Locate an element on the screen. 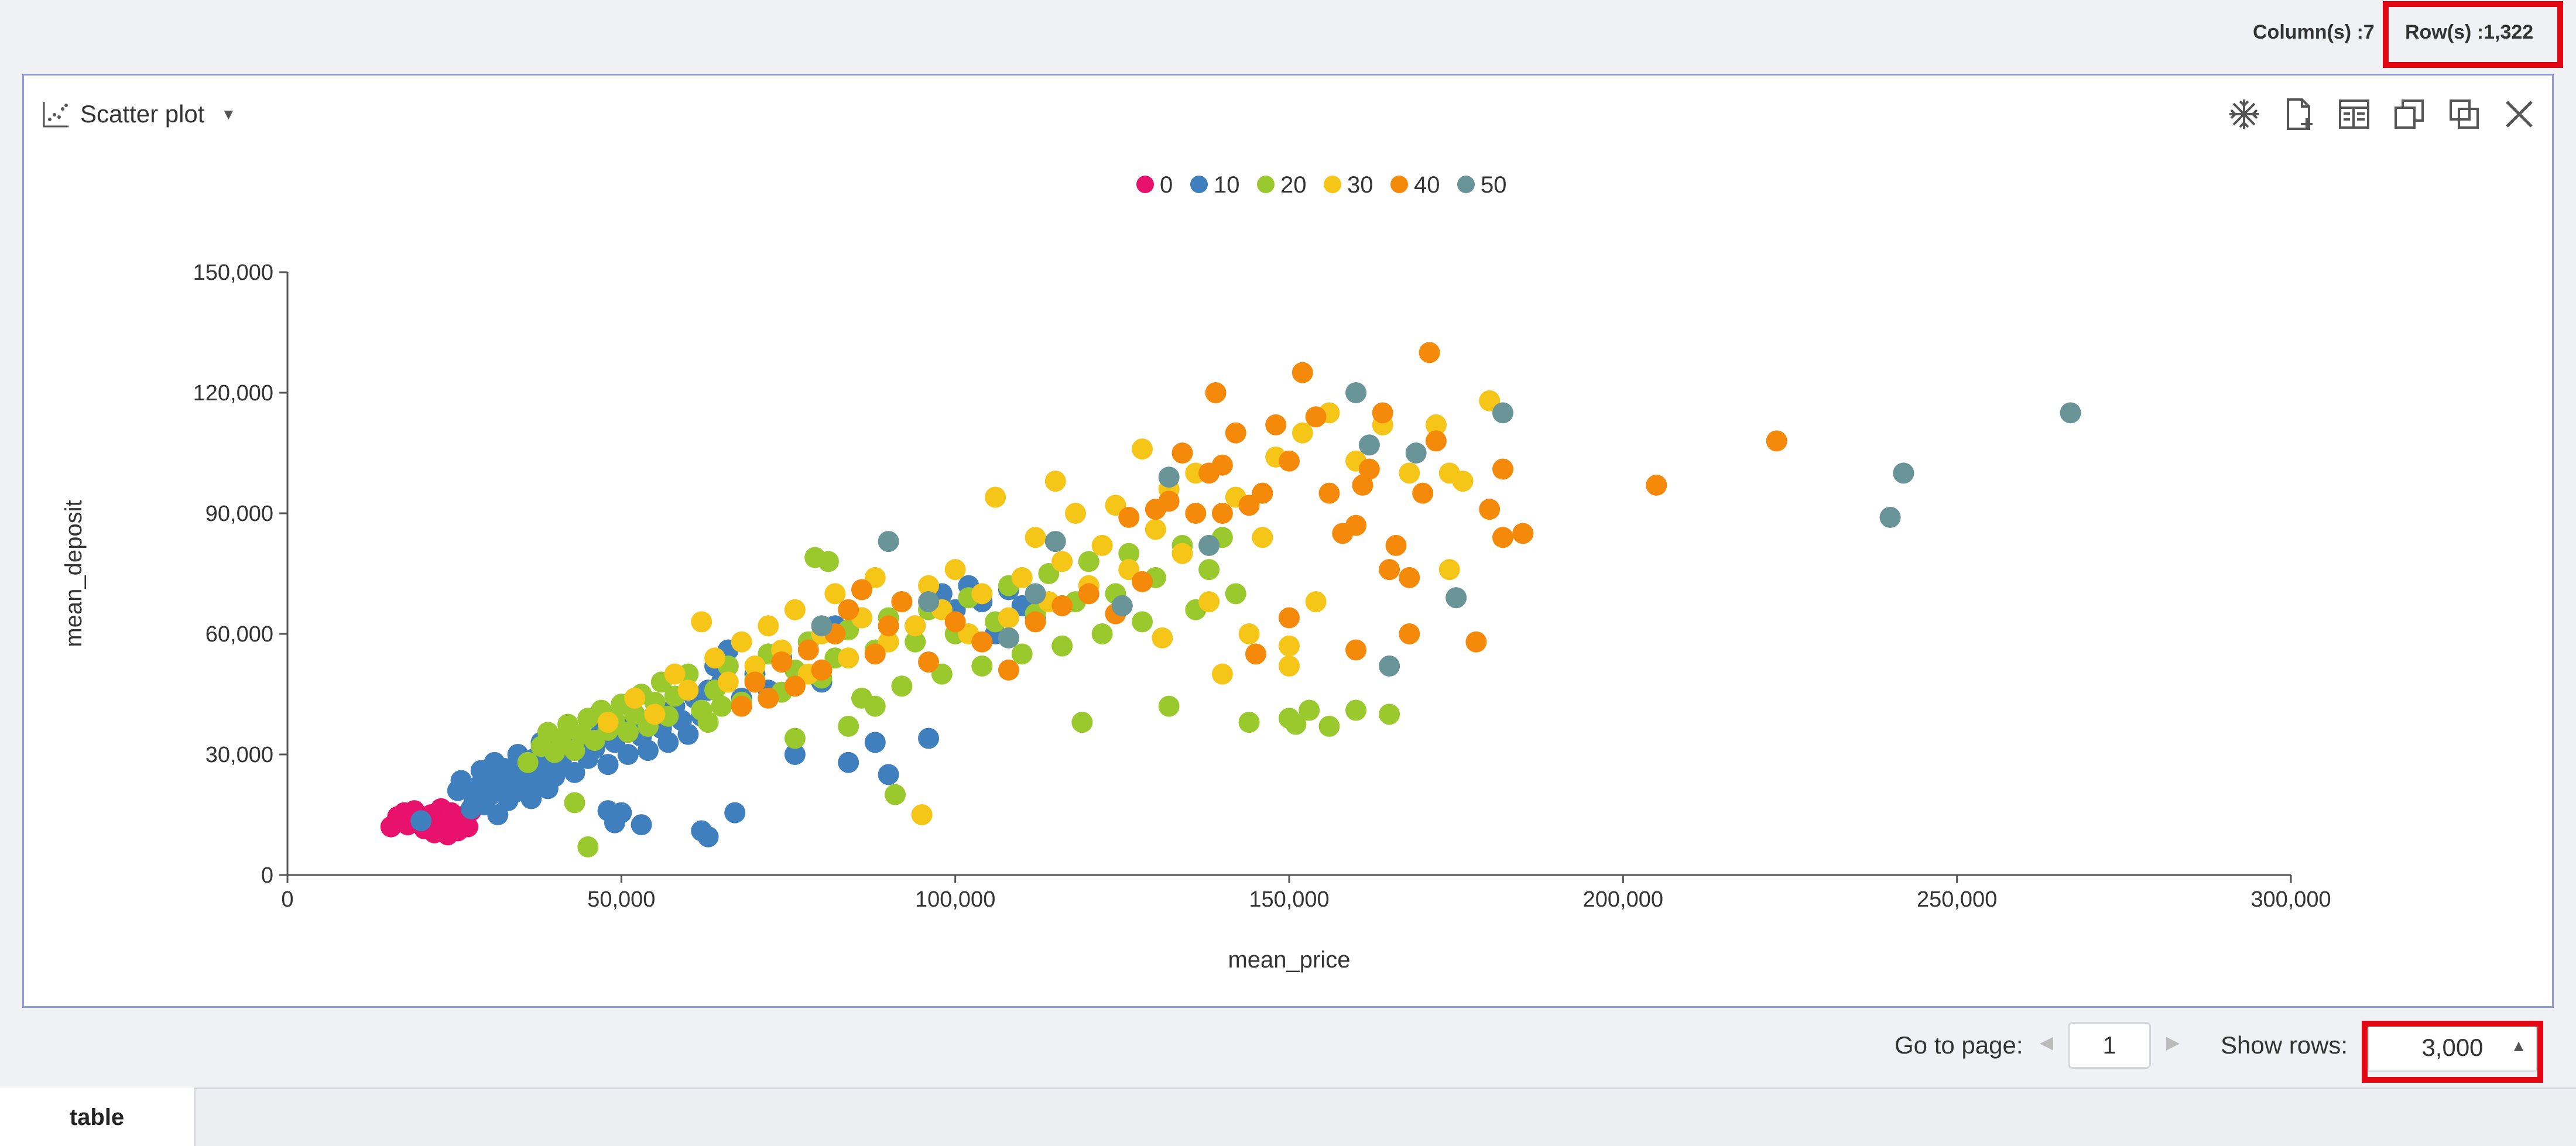 The image size is (2576, 1146). chart-type-dropdown: Scatter plot ▼ is located at coordinates (139, 114).